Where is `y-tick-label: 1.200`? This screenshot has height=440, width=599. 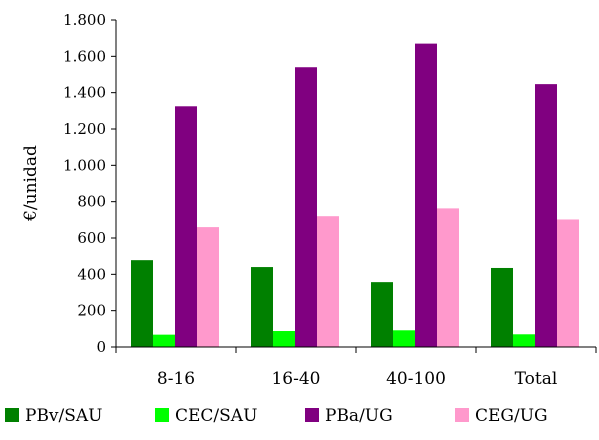 y-tick-label: 1.200 is located at coordinates (84, 129).